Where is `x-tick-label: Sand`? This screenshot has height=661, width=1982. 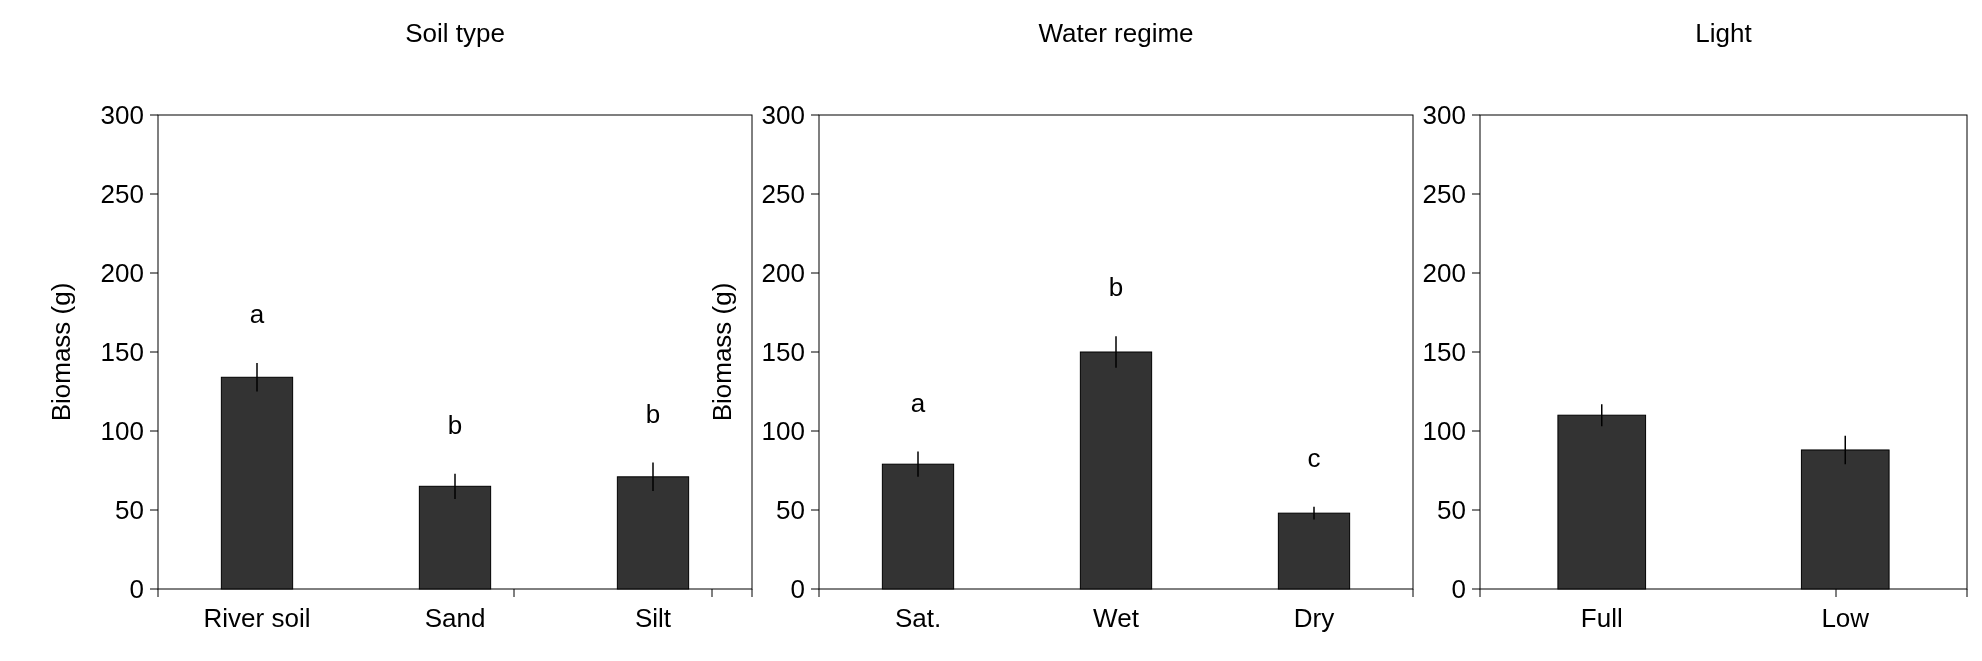 x-tick-label: Sand is located at coordinates (455, 618).